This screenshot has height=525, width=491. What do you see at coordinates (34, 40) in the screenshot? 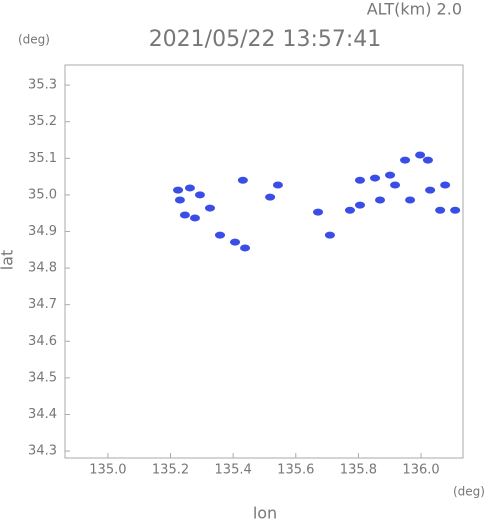
I see `y-unit: (deg)` at bounding box center [34, 40].